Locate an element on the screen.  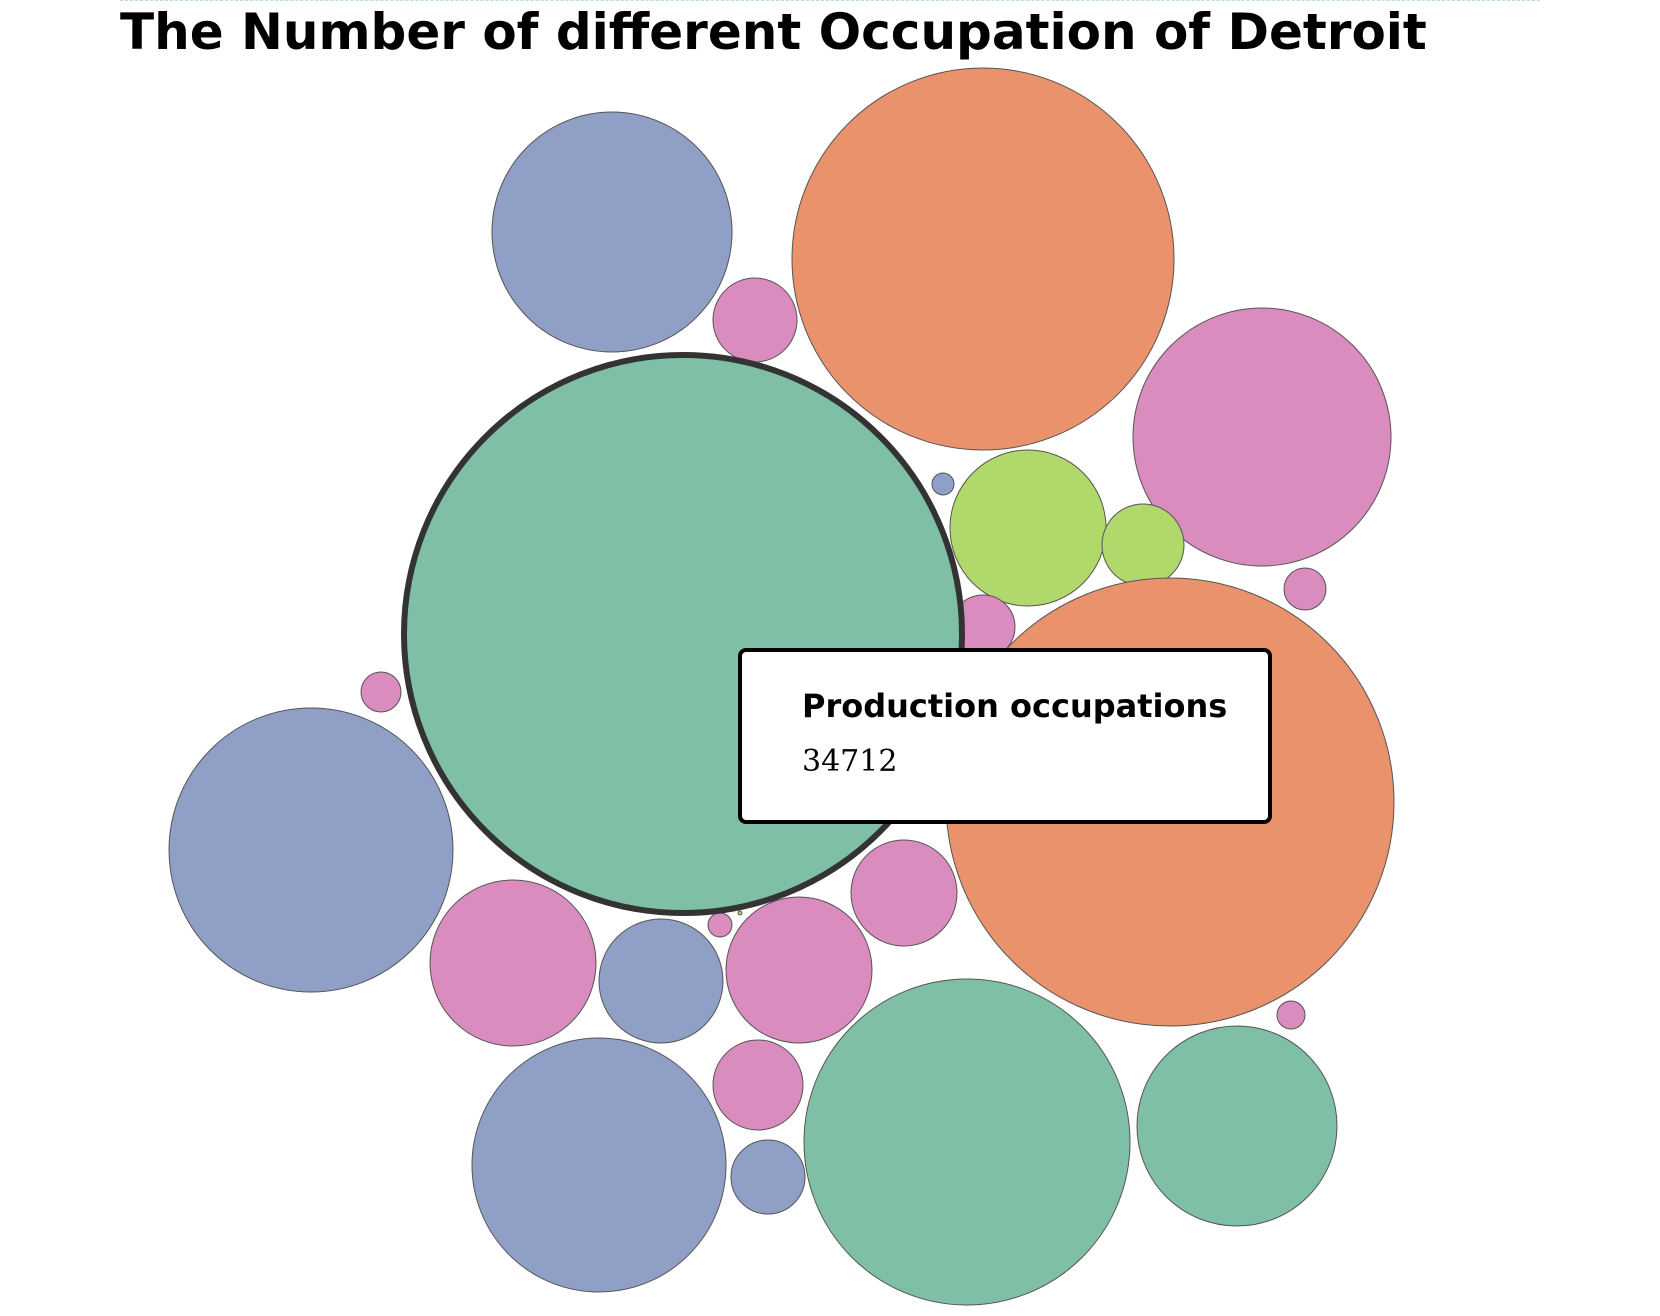
tooltip: Production occupations 34712 is located at coordinates (1005, 736).